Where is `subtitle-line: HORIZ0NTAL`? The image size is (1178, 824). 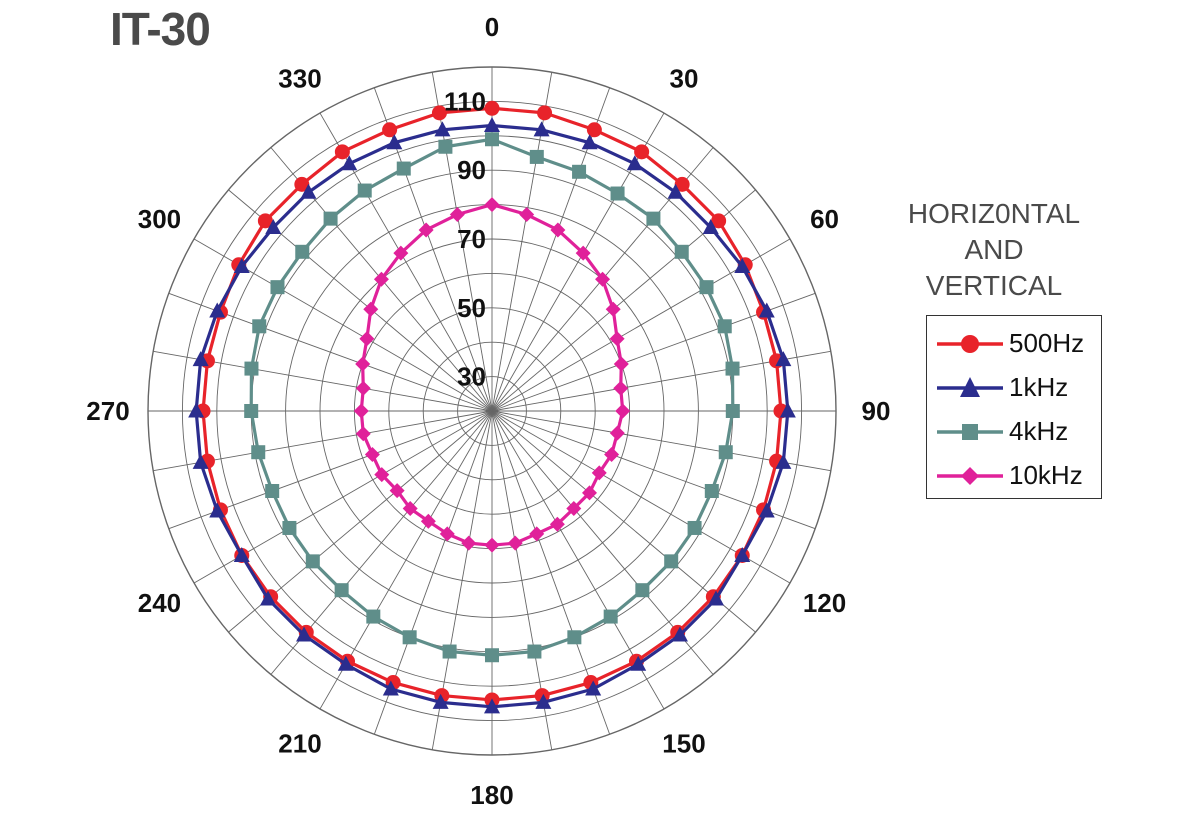 subtitle-line: HORIZ0NTAL is located at coordinates (994, 213).